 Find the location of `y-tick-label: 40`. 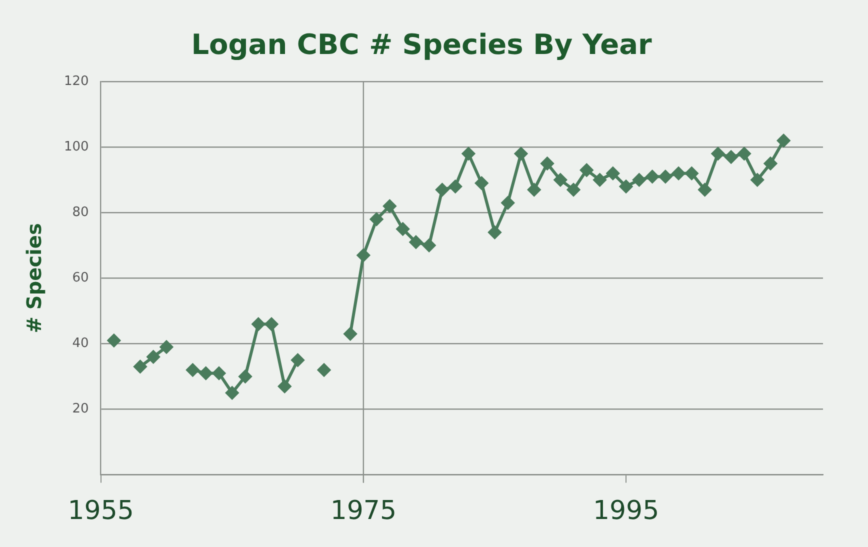

y-tick-label: 40 is located at coordinates (80, 344).